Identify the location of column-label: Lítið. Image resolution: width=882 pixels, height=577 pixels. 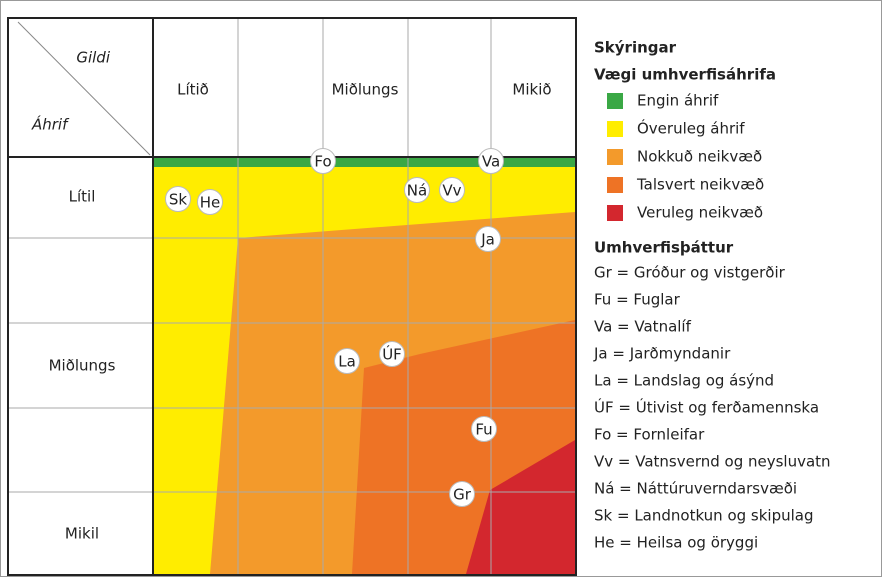
(193, 90).